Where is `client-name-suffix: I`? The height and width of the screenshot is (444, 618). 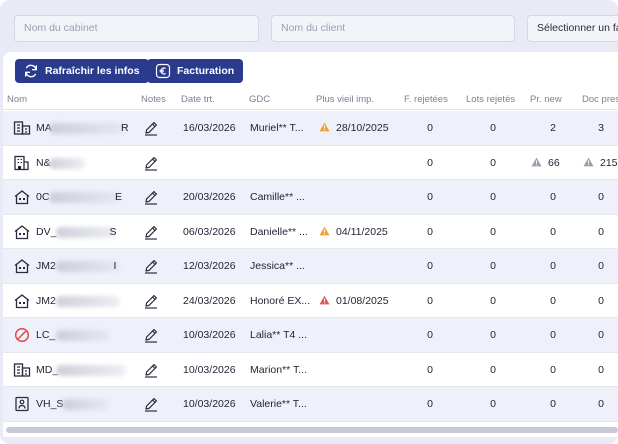 client-name-suffix: I is located at coordinates (115, 266).